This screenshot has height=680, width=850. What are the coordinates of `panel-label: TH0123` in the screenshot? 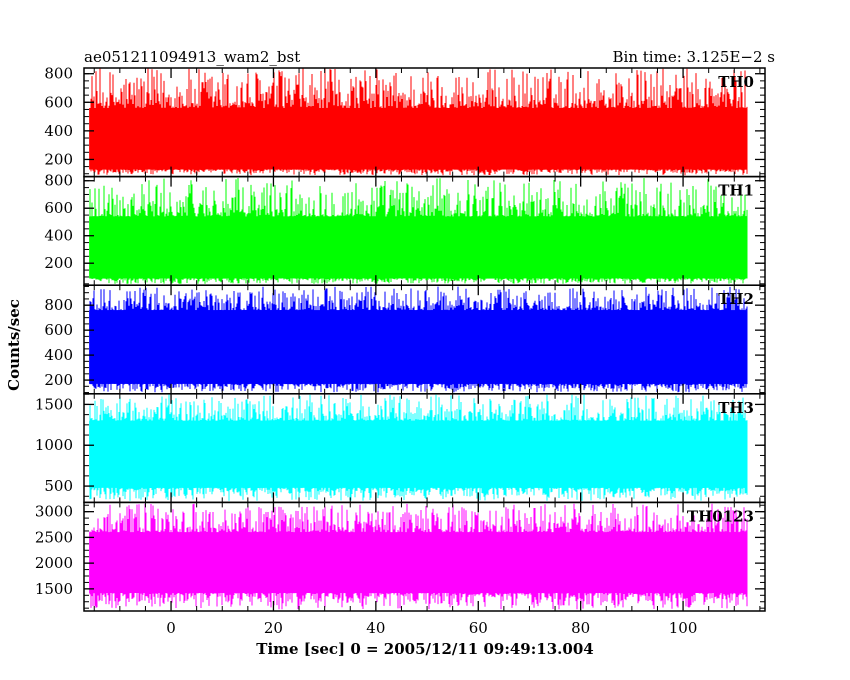 It's located at (720, 516).